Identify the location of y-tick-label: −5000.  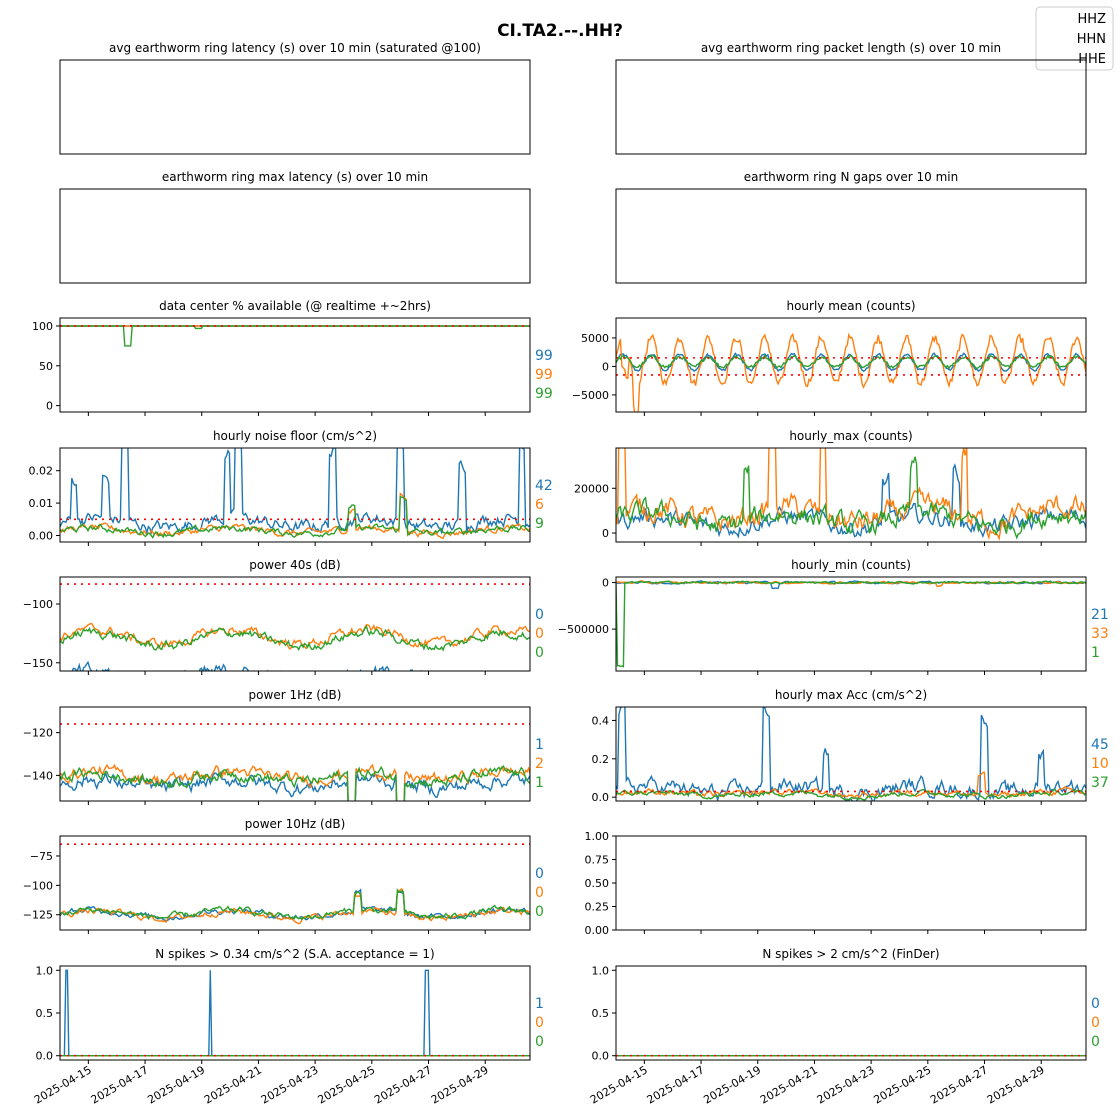
(590, 395).